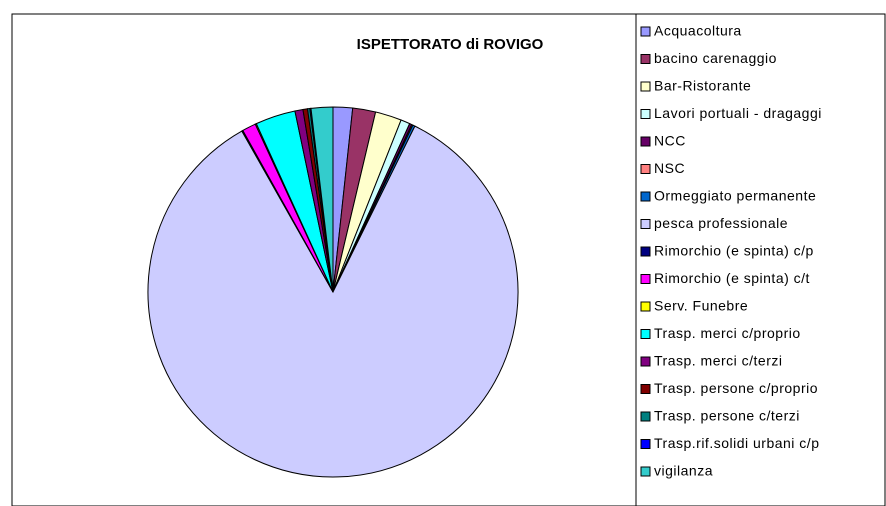 This screenshot has height=506, width=886. I want to click on legend-label: NSC, so click(669, 168).